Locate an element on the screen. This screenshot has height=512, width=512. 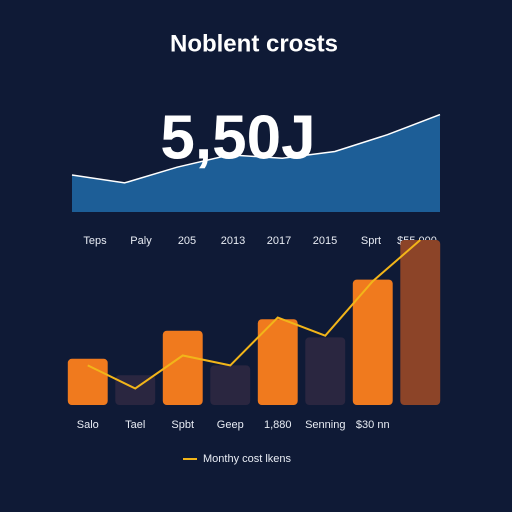
x-tick-label: Geep is located at coordinates (230, 425).